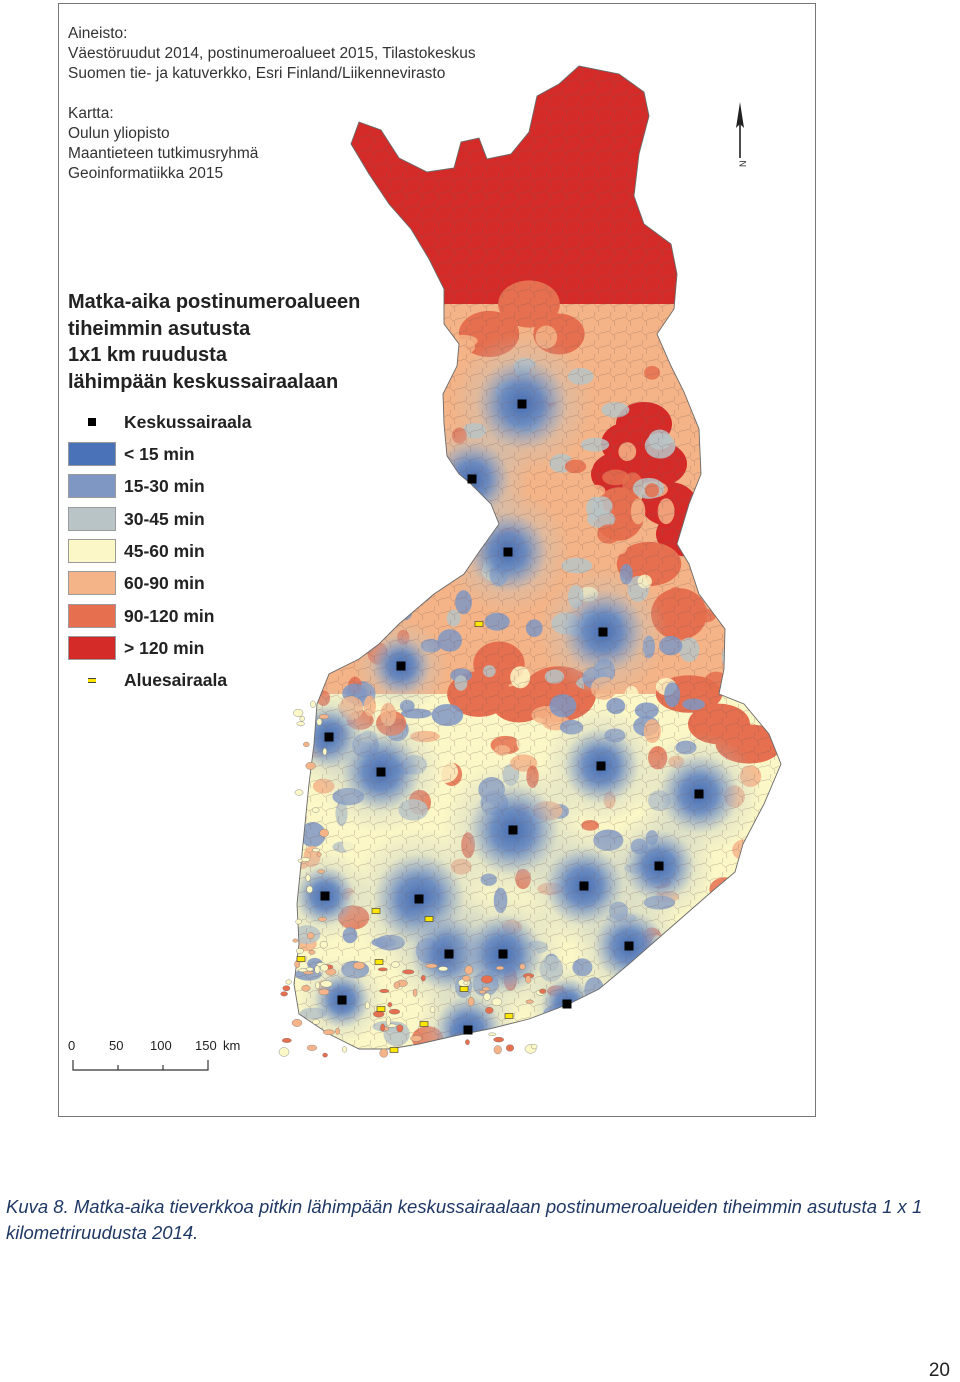 The width and height of the screenshot is (960, 1382). I want to click on source-heading: Aineisto:, so click(98, 33).